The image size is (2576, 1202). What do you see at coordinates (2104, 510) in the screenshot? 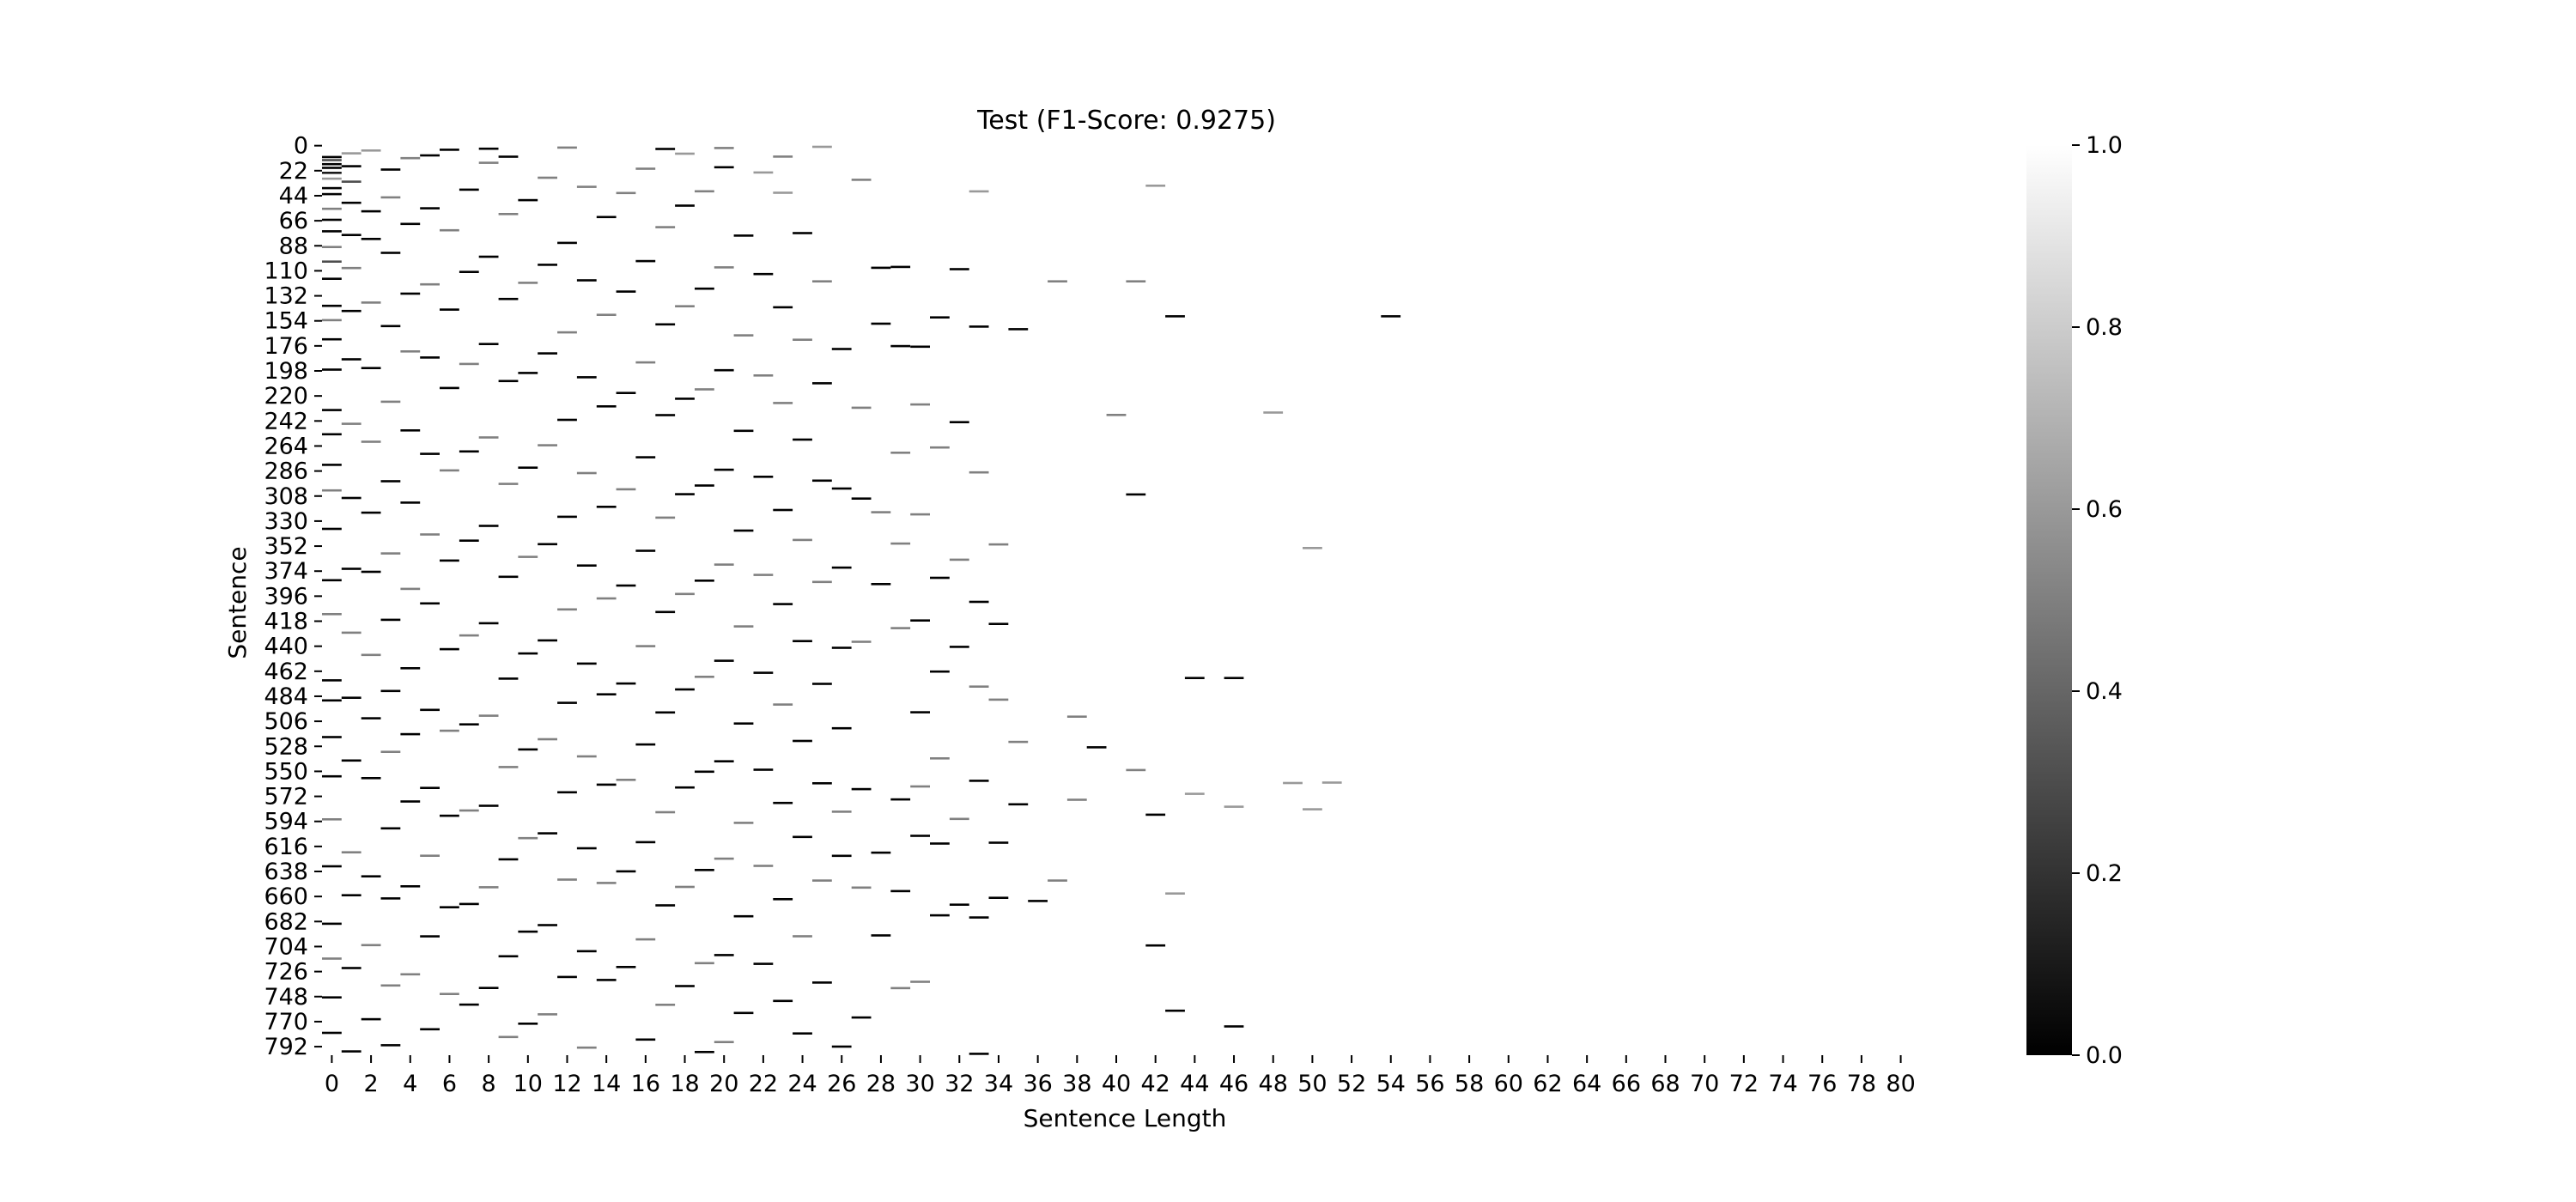
I see `colorbar-tick-label: 0.6` at bounding box center [2104, 510].